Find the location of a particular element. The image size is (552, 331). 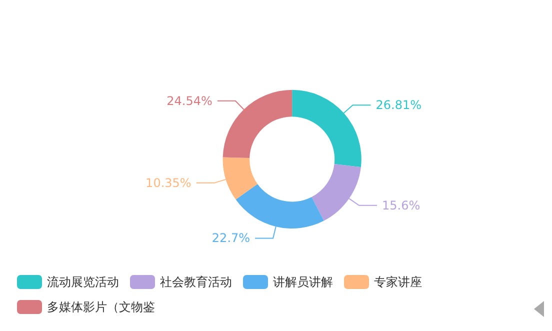

legend-label: 社会教育活动 is located at coordinates (196, 282).